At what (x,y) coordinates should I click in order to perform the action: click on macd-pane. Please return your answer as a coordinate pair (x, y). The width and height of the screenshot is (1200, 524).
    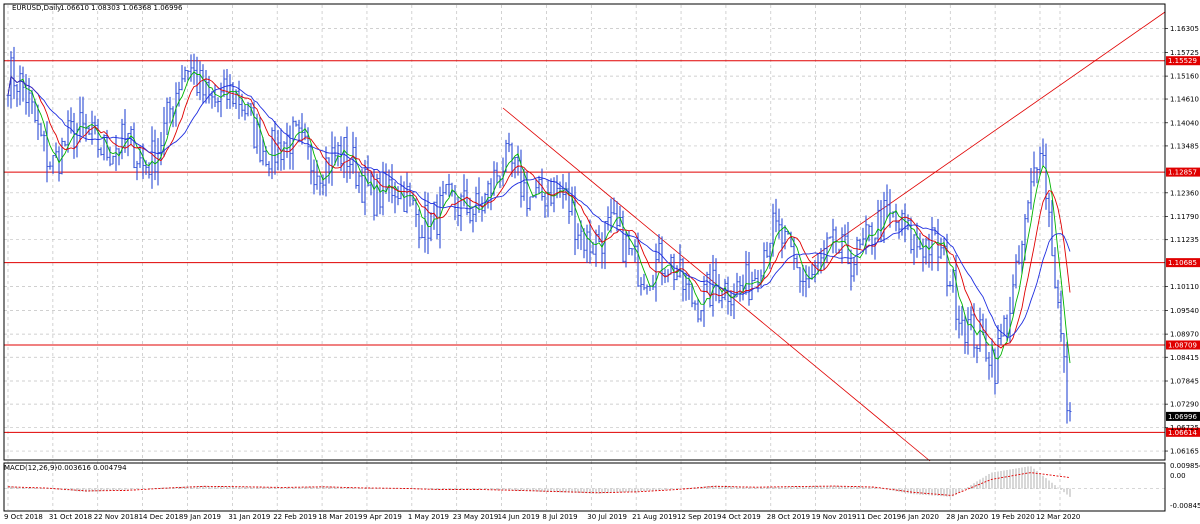
    Looking at the image, I should click on (584, 481).